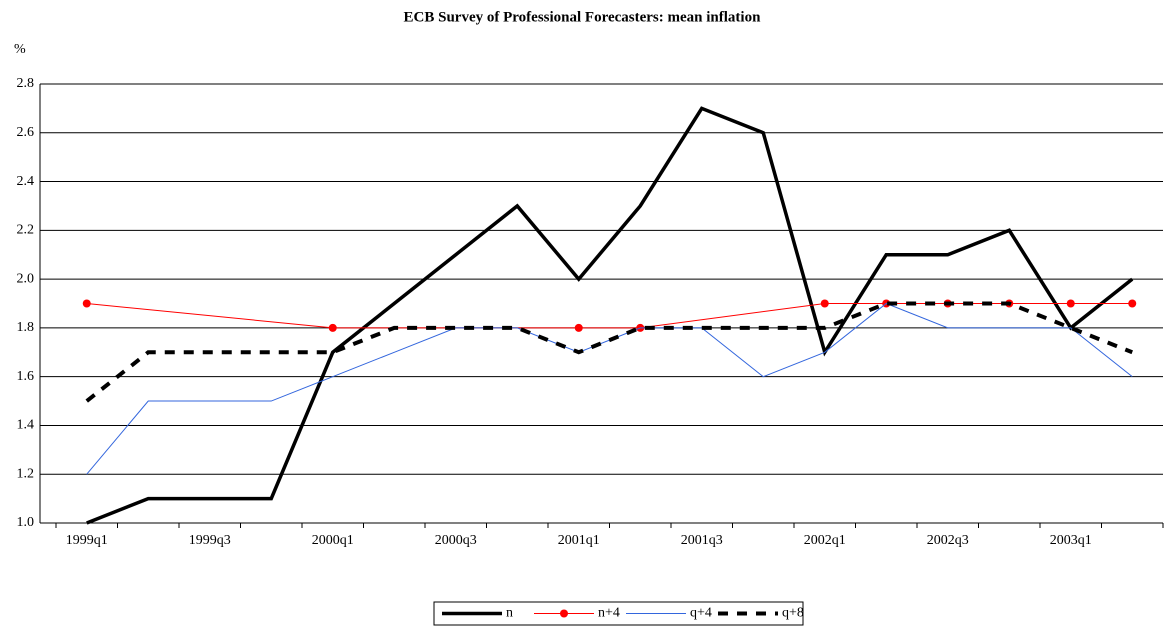  Describe the element at coordinates (948, 540) in the screenshot. I see `x-tick-label: 2002q3` at that location.